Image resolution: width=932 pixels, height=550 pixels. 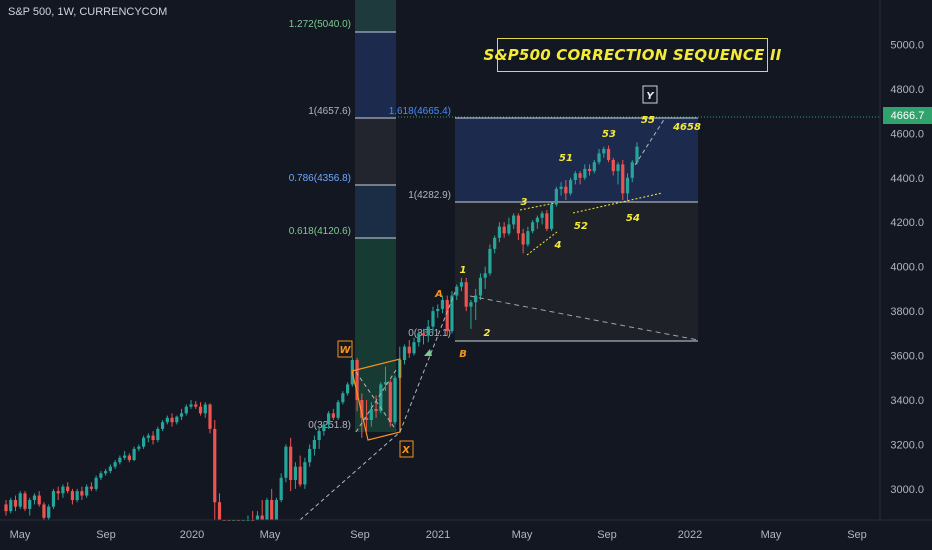 What do you see at coordinates (360, 535) in the screenshot?
I see `x-tick-label: Sep` at bounding box center [360, 535].